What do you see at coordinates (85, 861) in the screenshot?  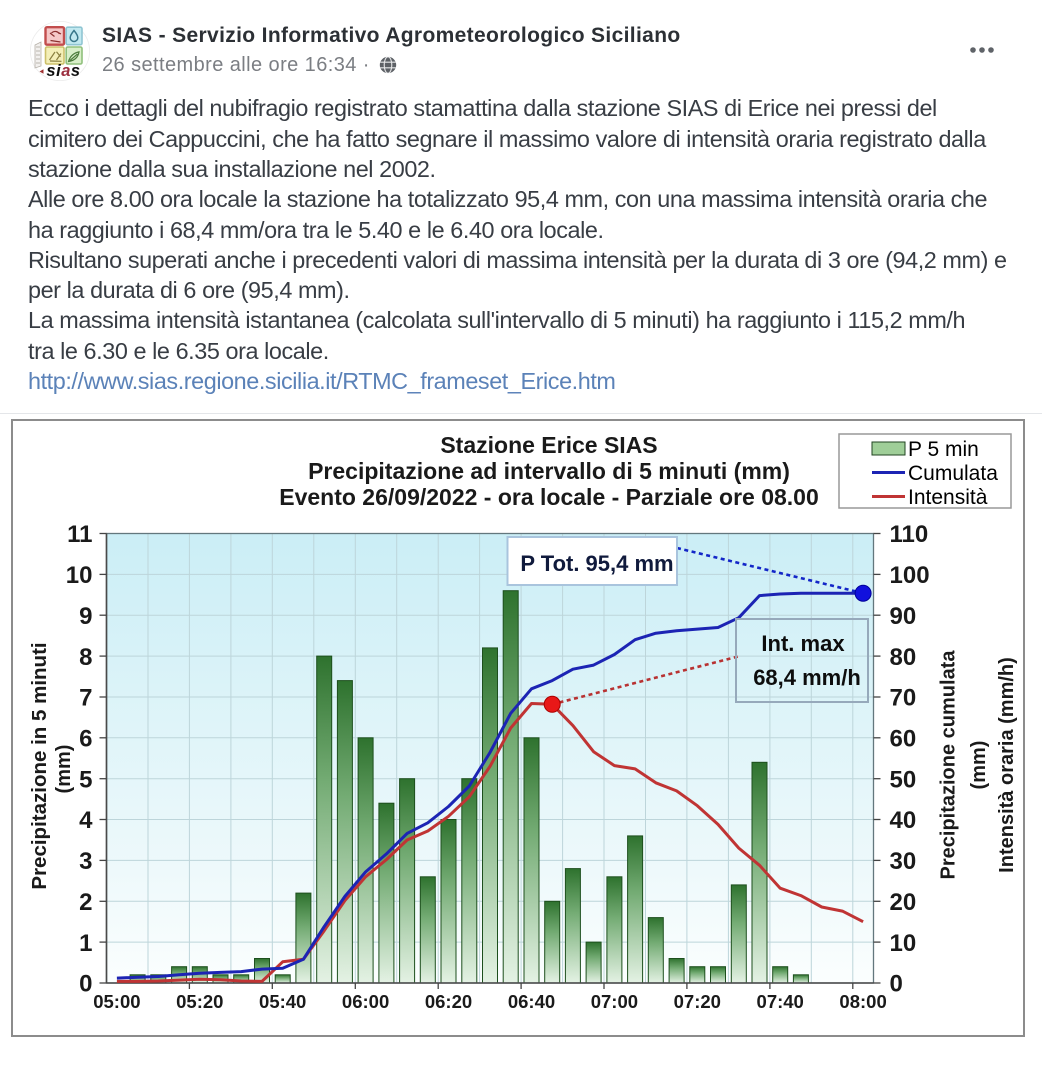 I see `svg-text: 3` at bounding box center [85, 861].